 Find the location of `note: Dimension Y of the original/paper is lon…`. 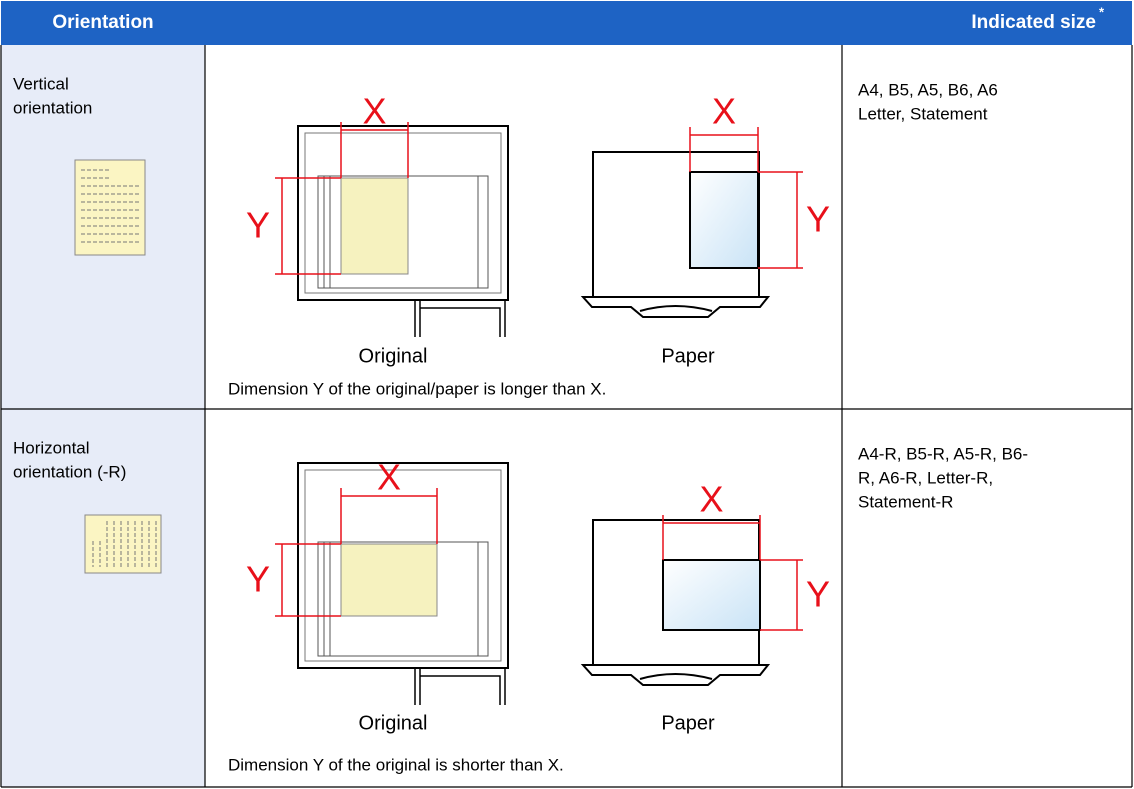

note: Dimension Y of the original/paper is lon… is located at coordinates (417, 388).